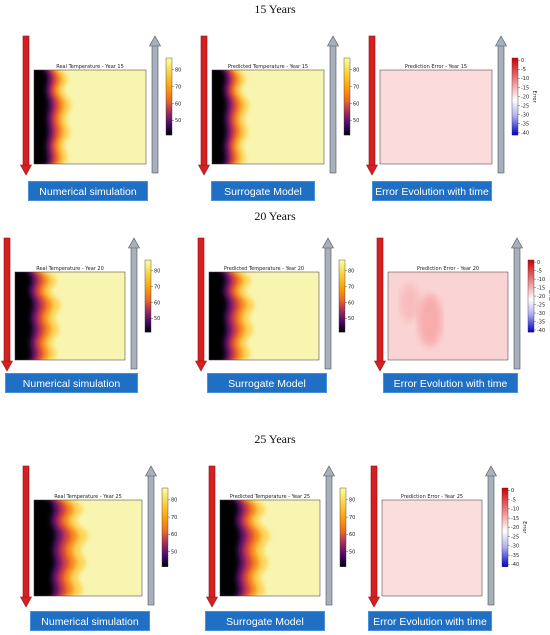 This screenshot has width=550, height=635. I want to click on temperature-panel: Real Temperature - Year 25 80 70 60 50, so click(99, 536).